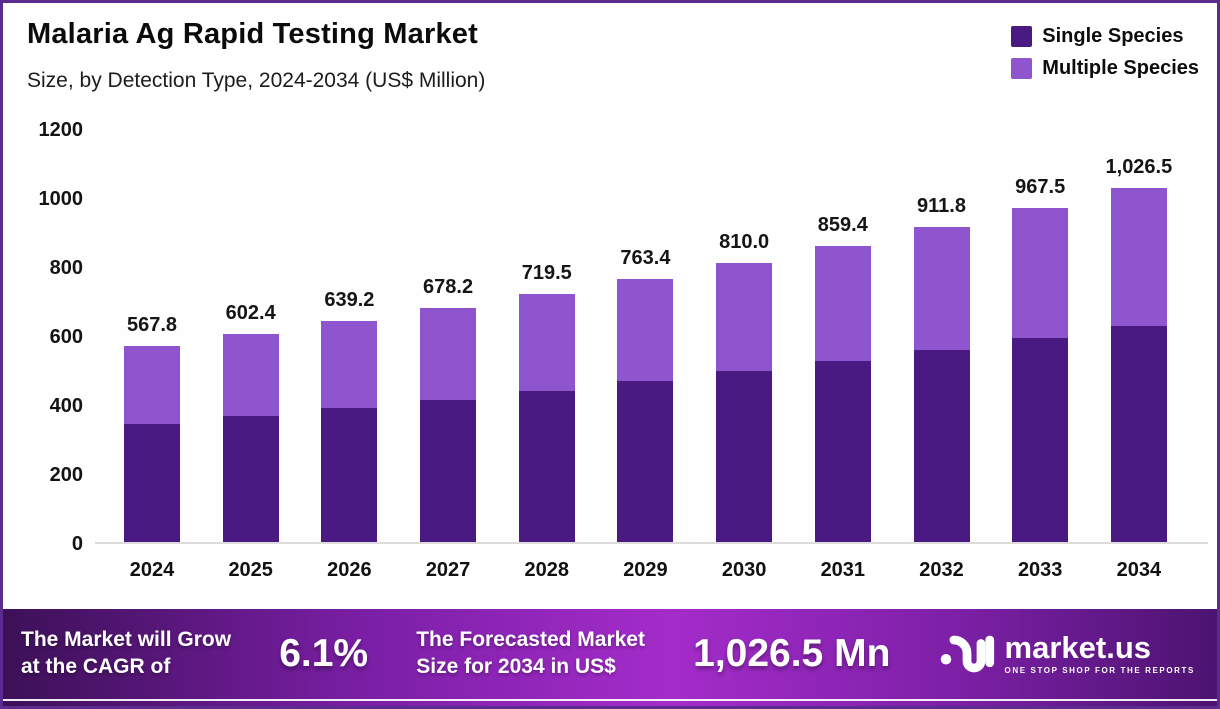 The image size is (1220, 709). What do you see at coordinates (1078, 647) in the screenshot?
I see `brand-name: market.us` at bounding box center [1078, 647].